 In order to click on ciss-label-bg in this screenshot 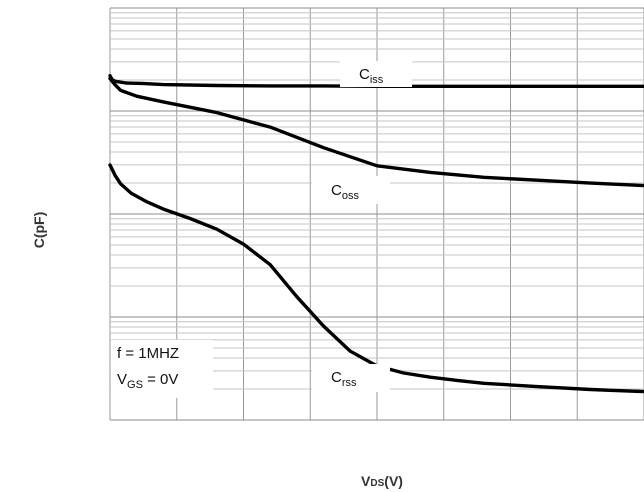, I will do `click(376, 74)`.